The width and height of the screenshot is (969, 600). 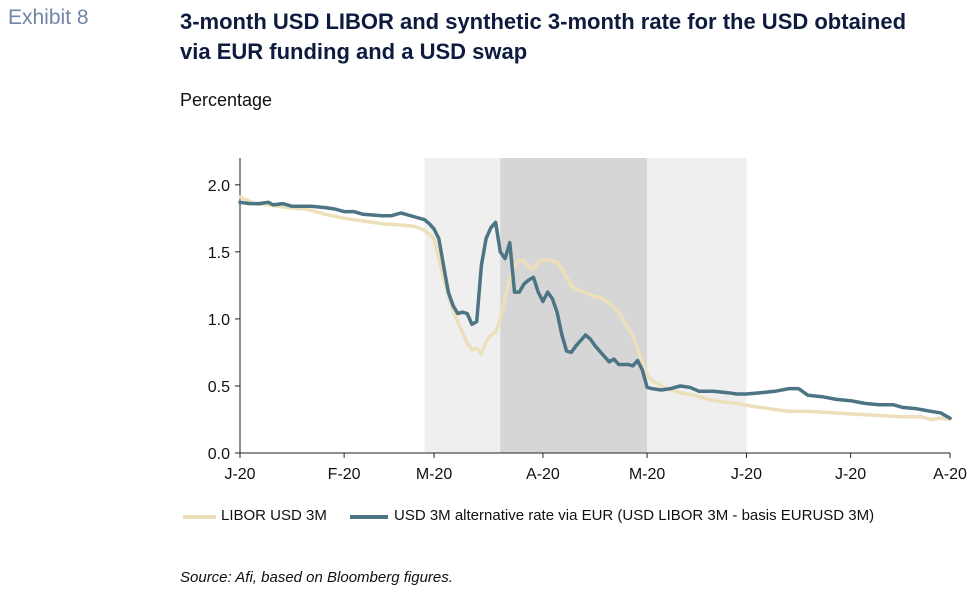 I want to click on y-tick-label-2: 1.0, so click(x=219, y=320).